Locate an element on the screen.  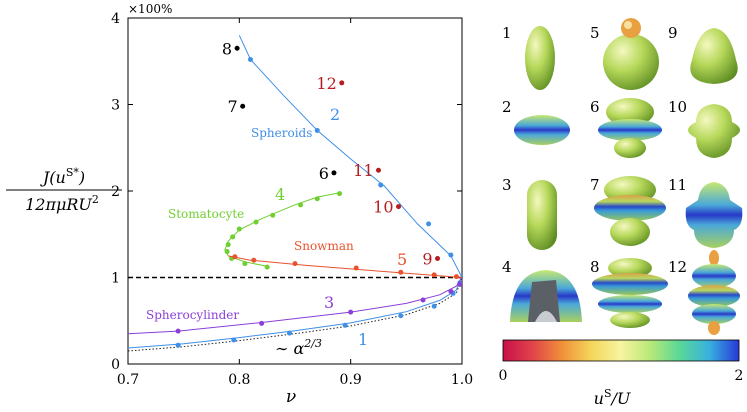
thumbnail-2: 2 is located at coordinates (536, 121).